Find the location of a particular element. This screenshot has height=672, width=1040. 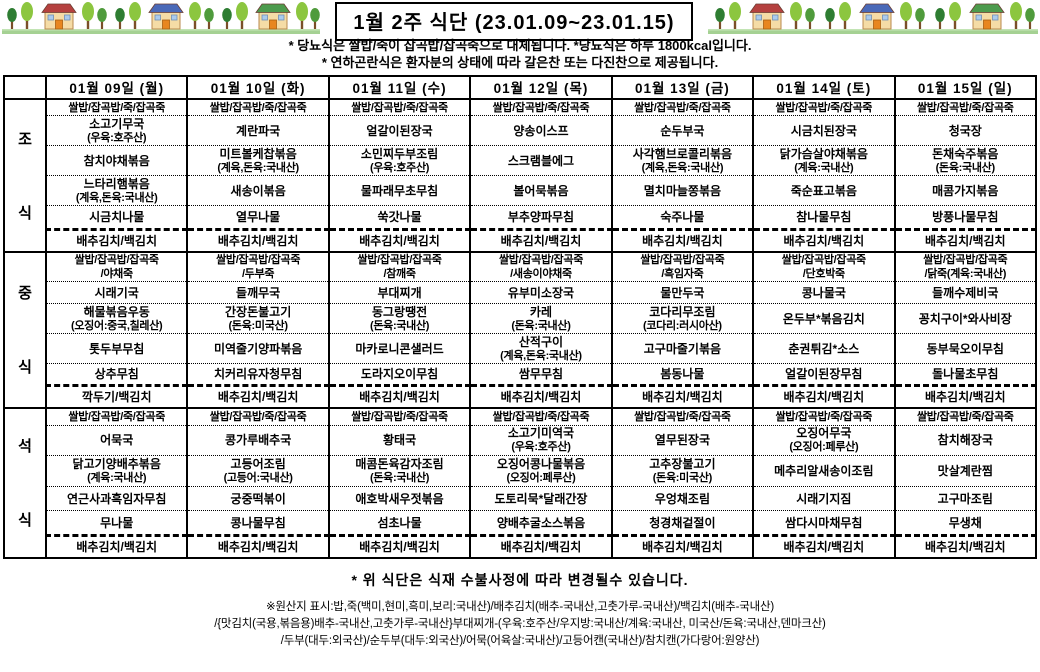

menu-item: 새송이볶음 is located at coordinates (258, 190).